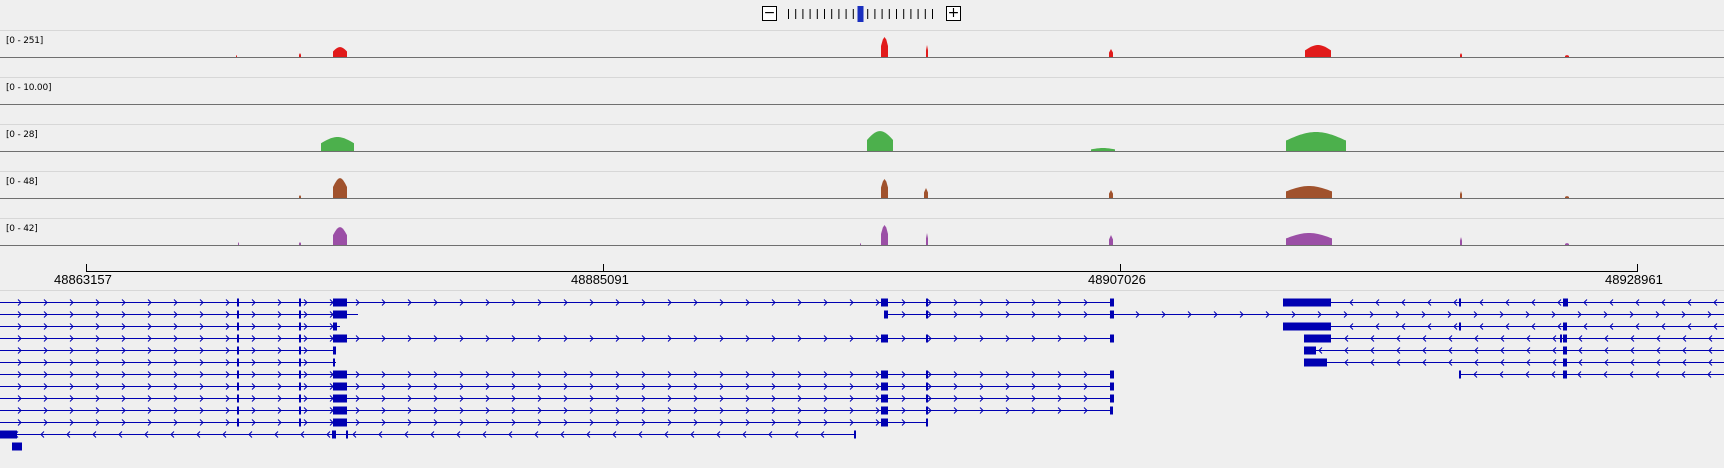 This screenshot has width=1724, height=468. I want to click on track-range-label: [0 - 48], so click(22, 182).